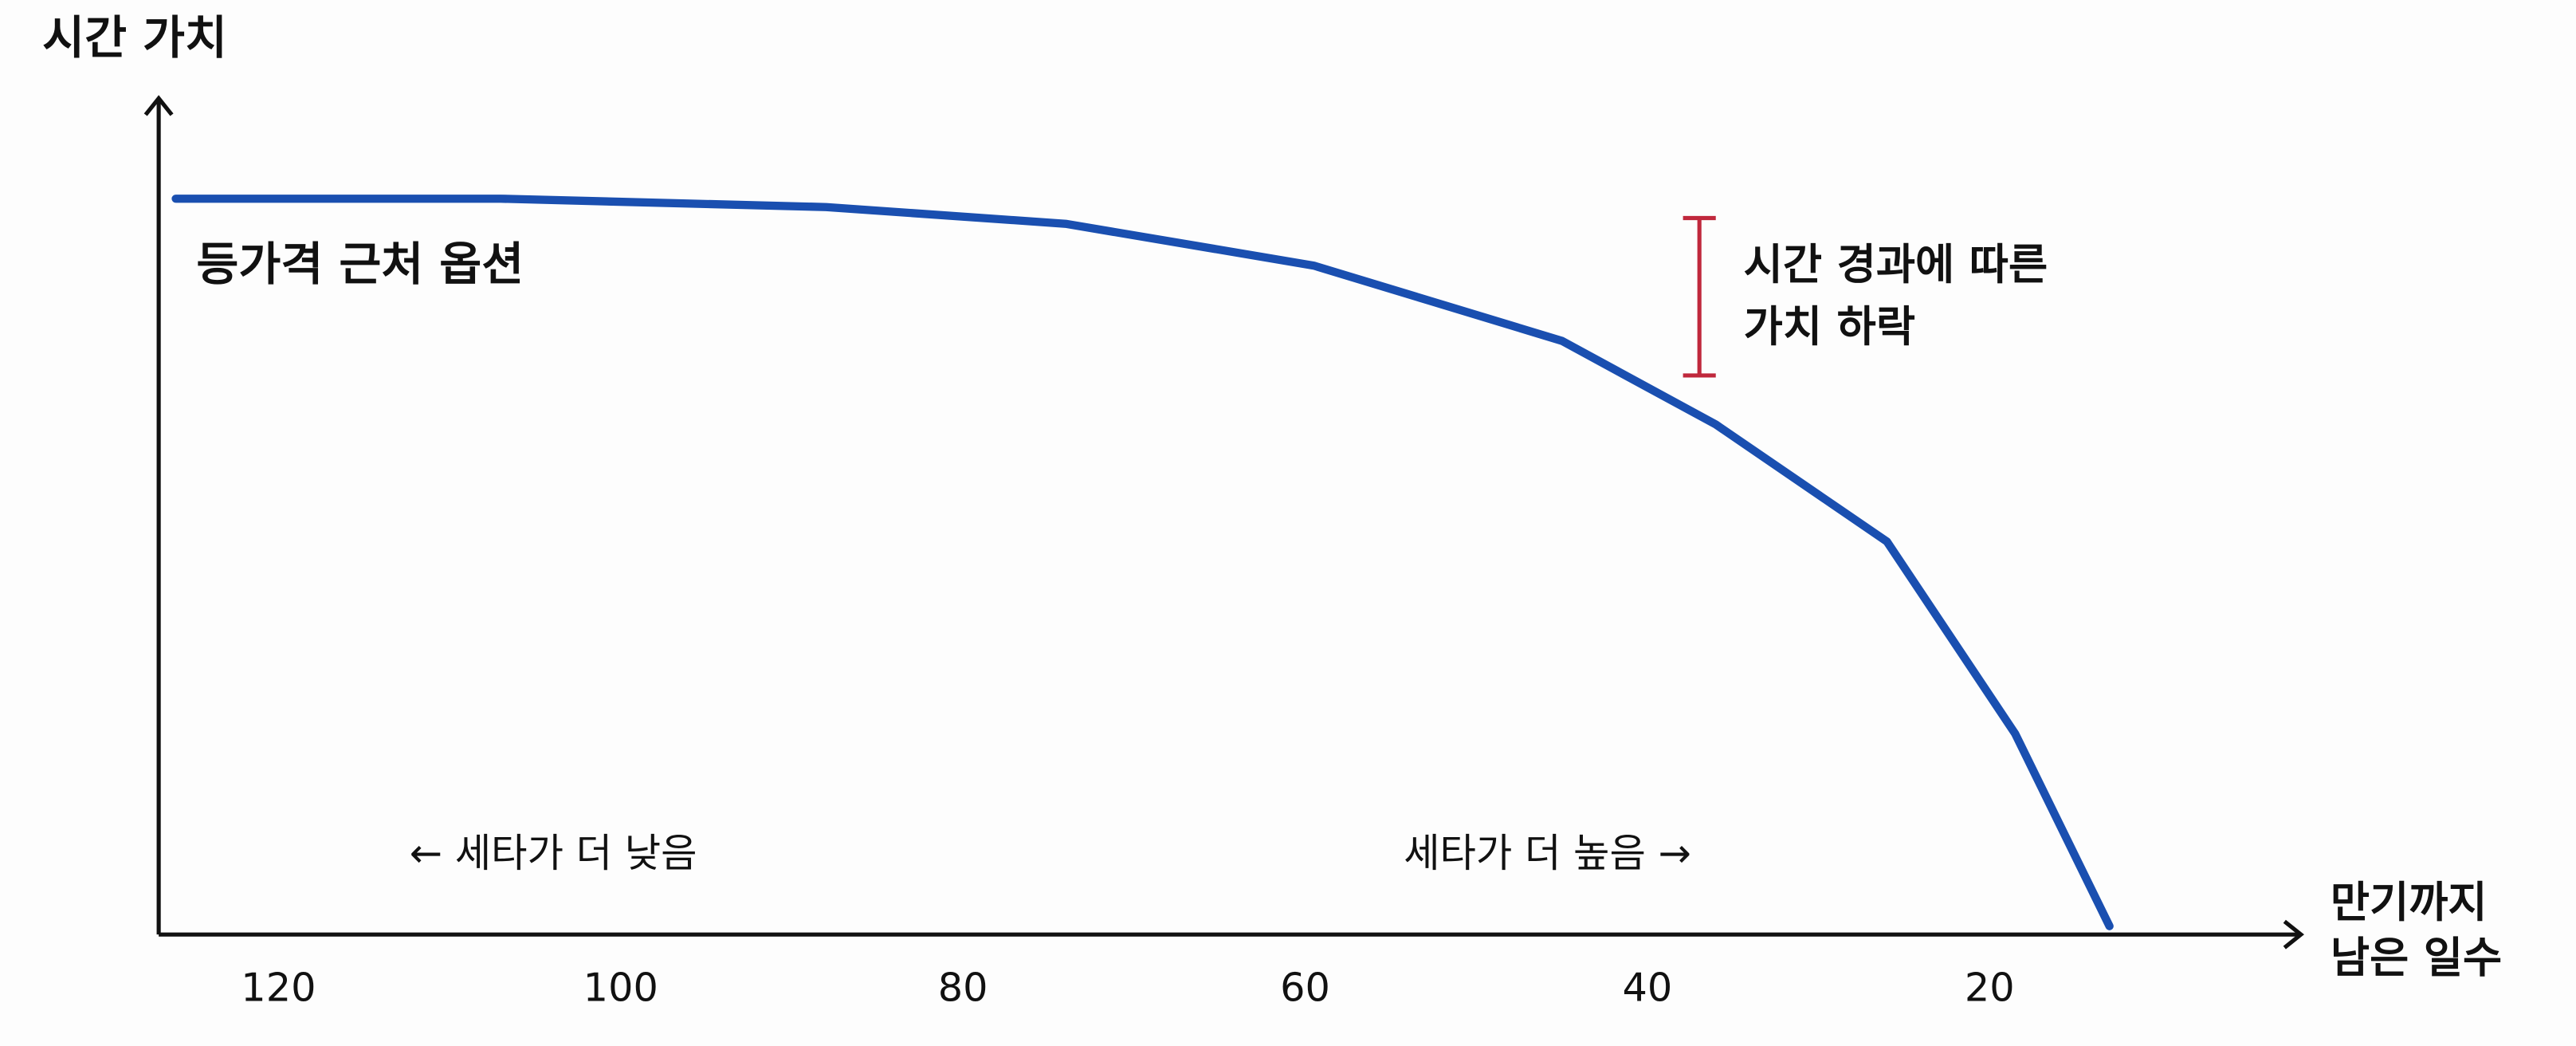 The height and width of the screenshot is (1046, 2576). Describe the element at coordinates (1305, 988) in the screenshot. I see `x-tick-label: 60` at that location.